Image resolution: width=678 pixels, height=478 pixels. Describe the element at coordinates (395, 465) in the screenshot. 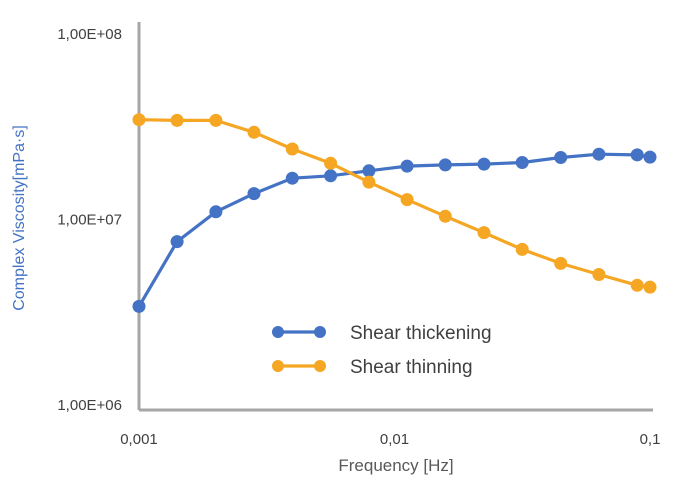

I see `x-axis-title: Frequency [Hz]` at that location.